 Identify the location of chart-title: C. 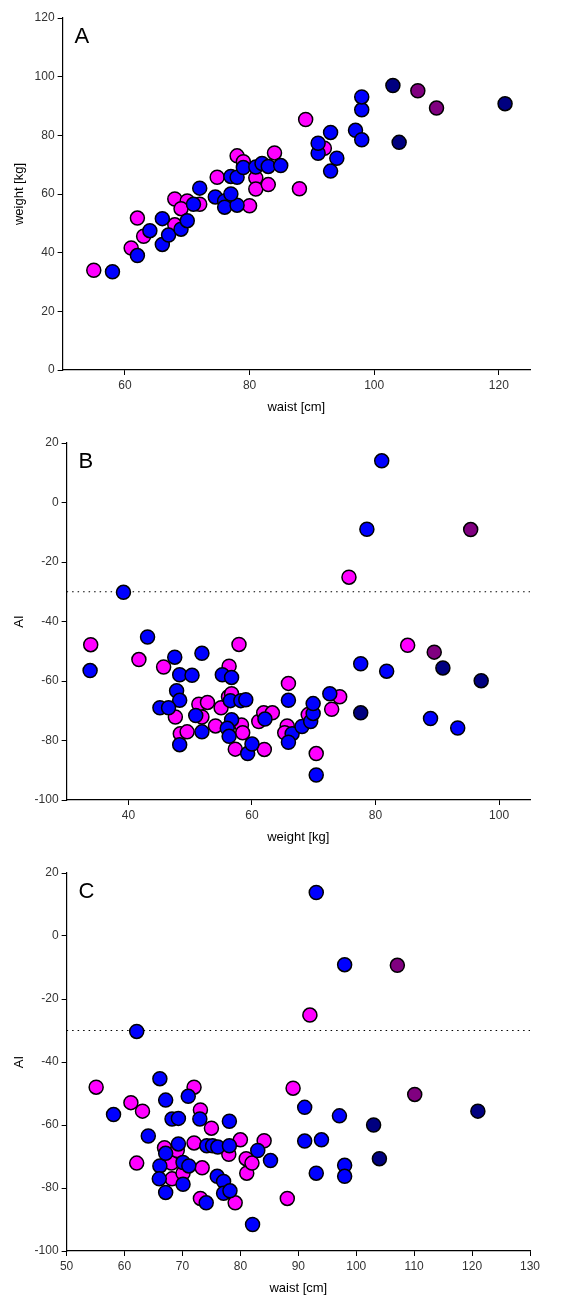
(86, 891).